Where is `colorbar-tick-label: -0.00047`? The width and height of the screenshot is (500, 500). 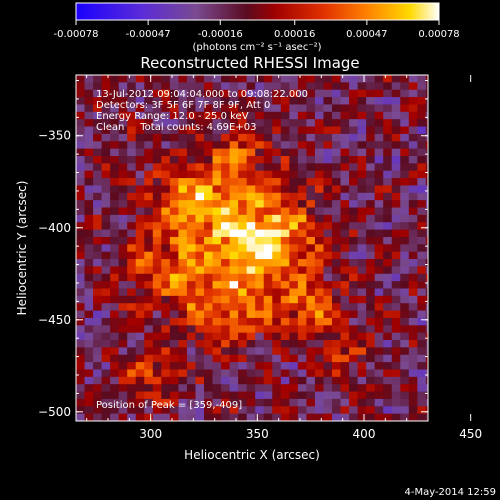
colorbar-tick-label: -0.00047 is located at coordinates (148, 34).